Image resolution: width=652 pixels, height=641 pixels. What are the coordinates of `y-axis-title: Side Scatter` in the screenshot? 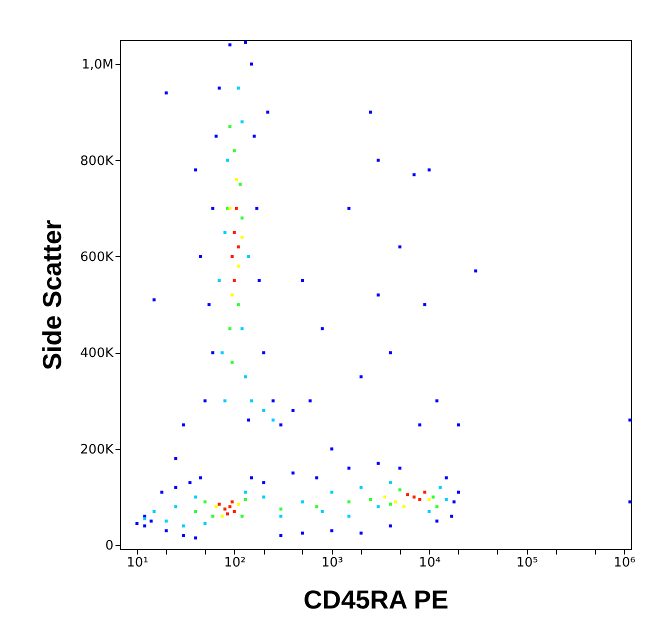 It's located at (52, 295).